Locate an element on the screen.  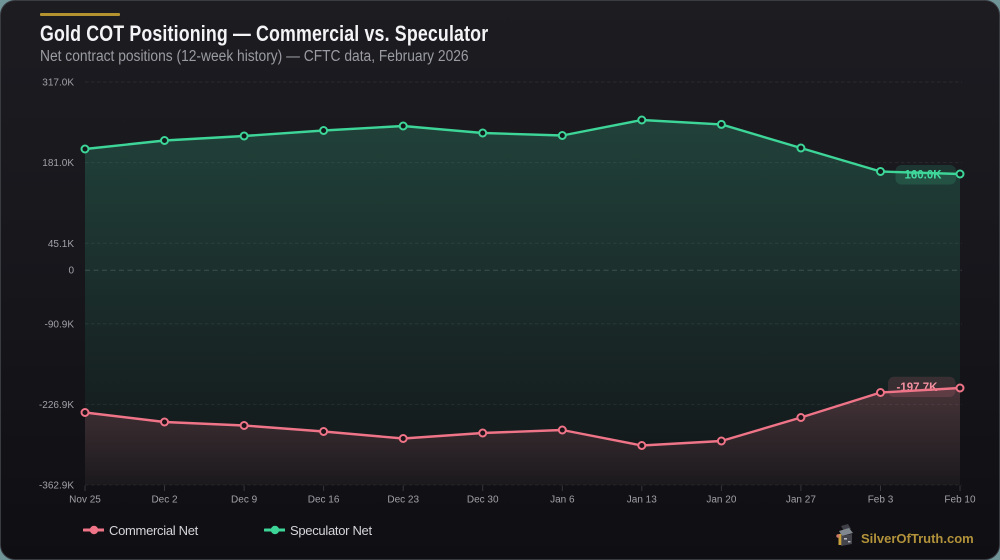
svg-text: Jan 6 is located at coordinates (562, 500).